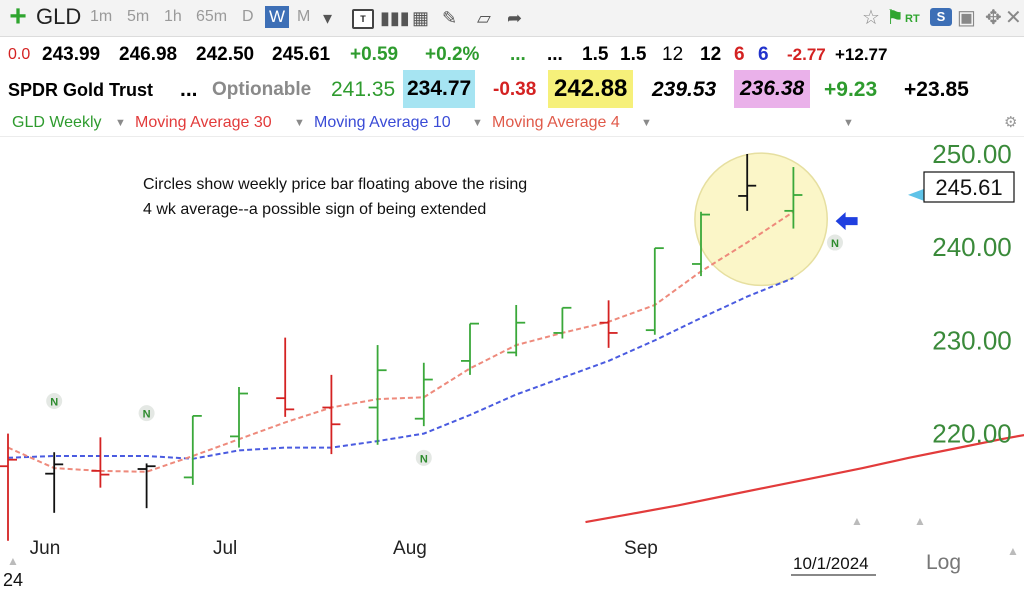 This screenshot has width=1024, height=598. I want to click on legend-ma30-caret-icon: ▼, so click(299, 123).